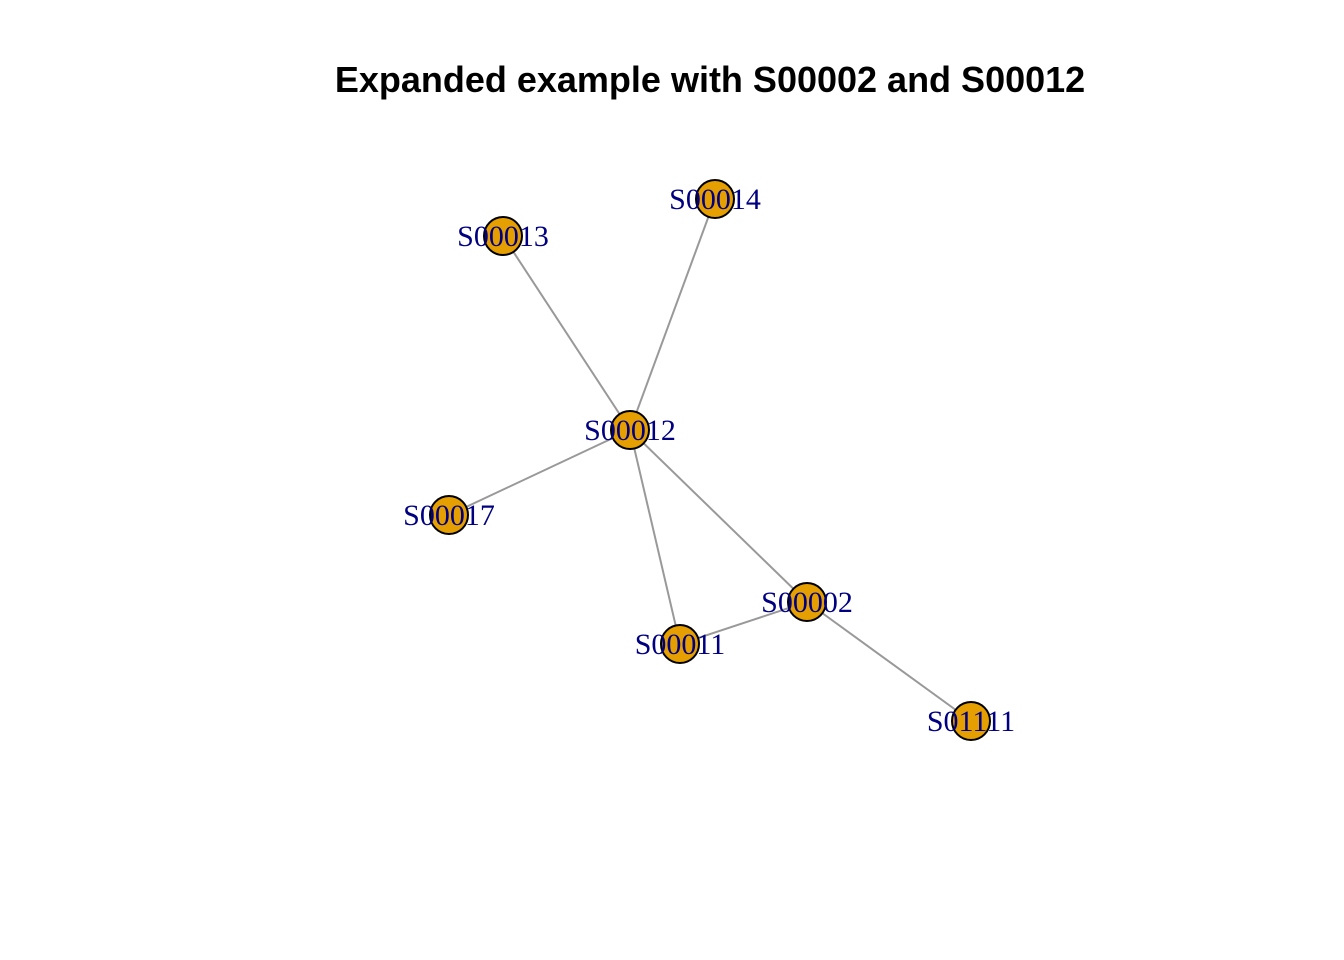 Image resolution: width=1344 pixels, height=960 pixels. What do you see at coordinates (566, 333) in the screenshot?
I see `edge-s00012-s00013` at bounding box center [566, 333].